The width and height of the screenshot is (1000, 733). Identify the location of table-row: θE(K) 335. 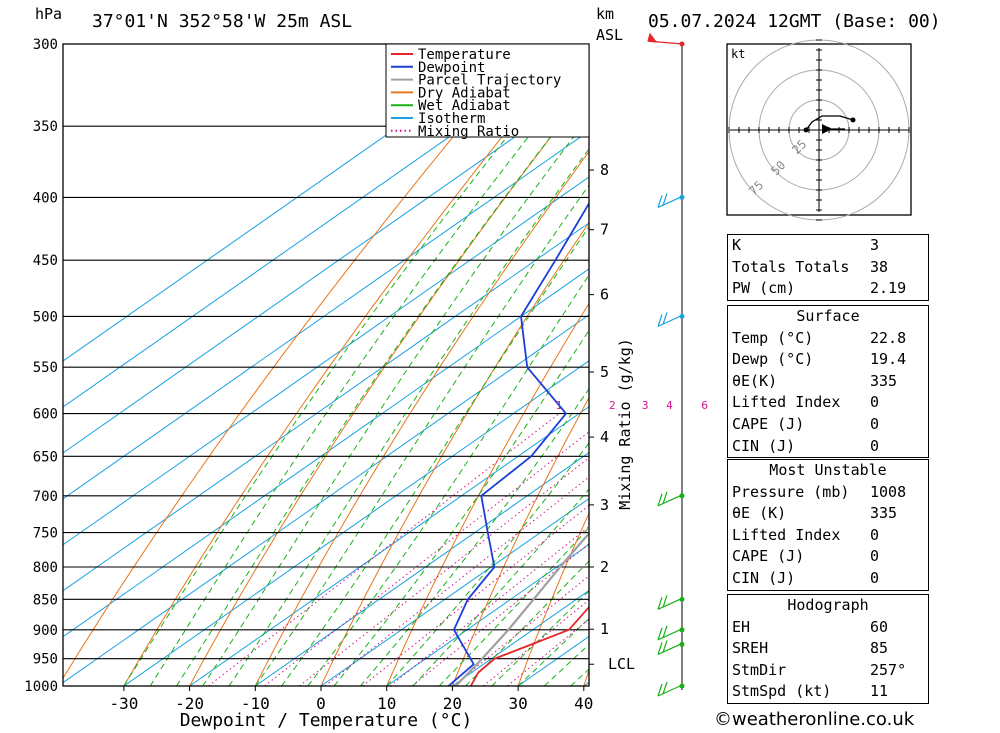
(828, 382).